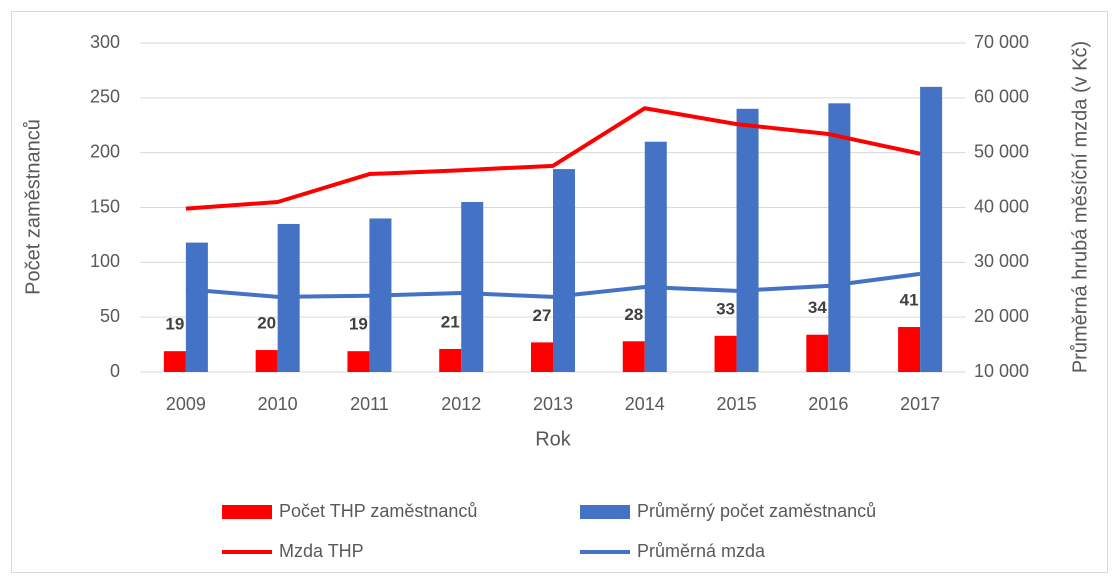  What do you see at coordinates (1001, 42) in the screenshot?
I see `y2-tick-label: 70 000` at bounding box center [1001, 42].